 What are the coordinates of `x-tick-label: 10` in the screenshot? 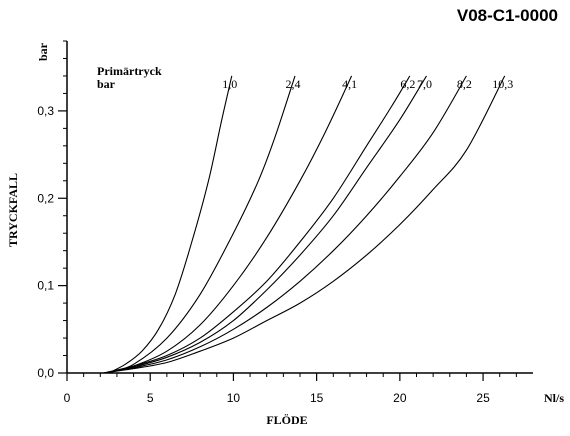 It's located at (234, 398).